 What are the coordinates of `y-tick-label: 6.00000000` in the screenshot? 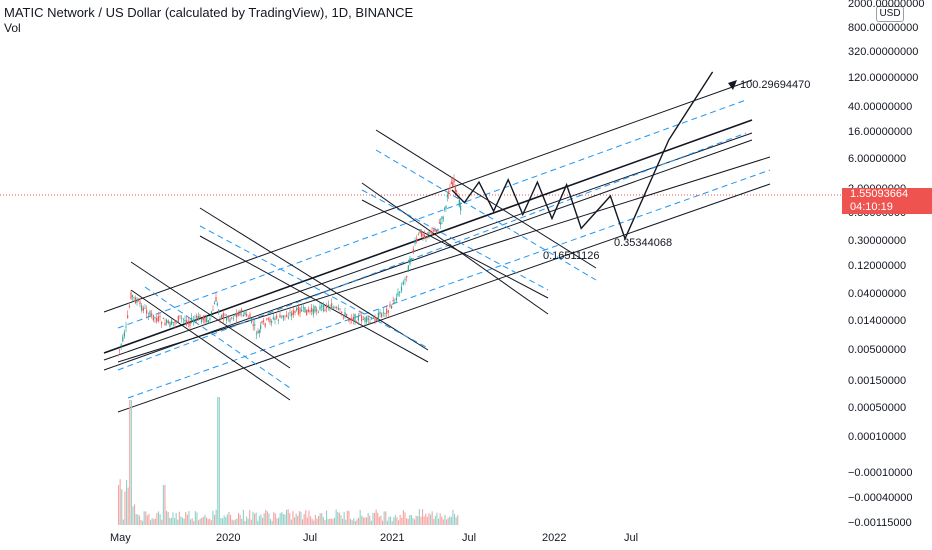 It's located at (877, 159).